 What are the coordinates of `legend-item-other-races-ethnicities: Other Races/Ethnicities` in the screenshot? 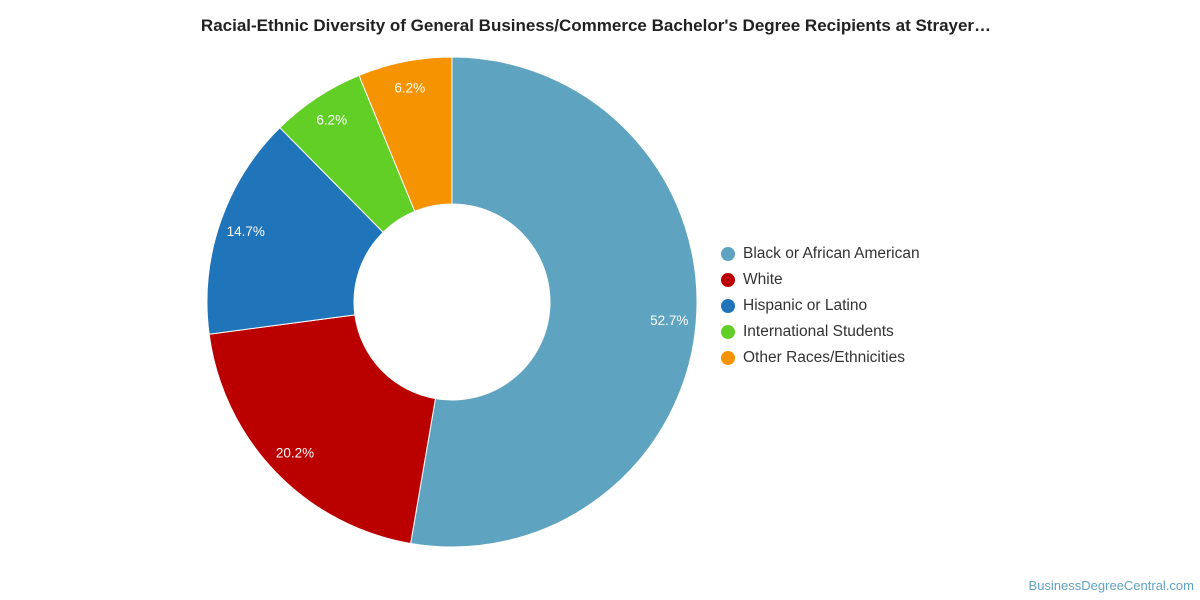 It's located at (820, 358).